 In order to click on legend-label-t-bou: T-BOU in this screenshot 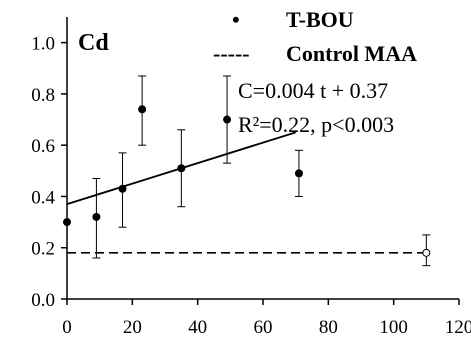, I will do `click(320, 19)`.